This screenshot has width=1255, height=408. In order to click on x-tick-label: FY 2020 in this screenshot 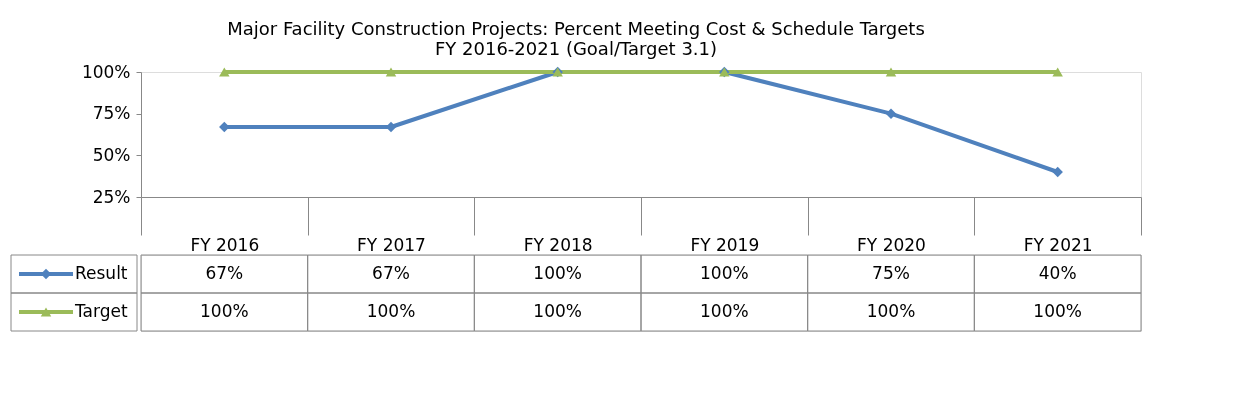, I will do `click(891, 244)`.